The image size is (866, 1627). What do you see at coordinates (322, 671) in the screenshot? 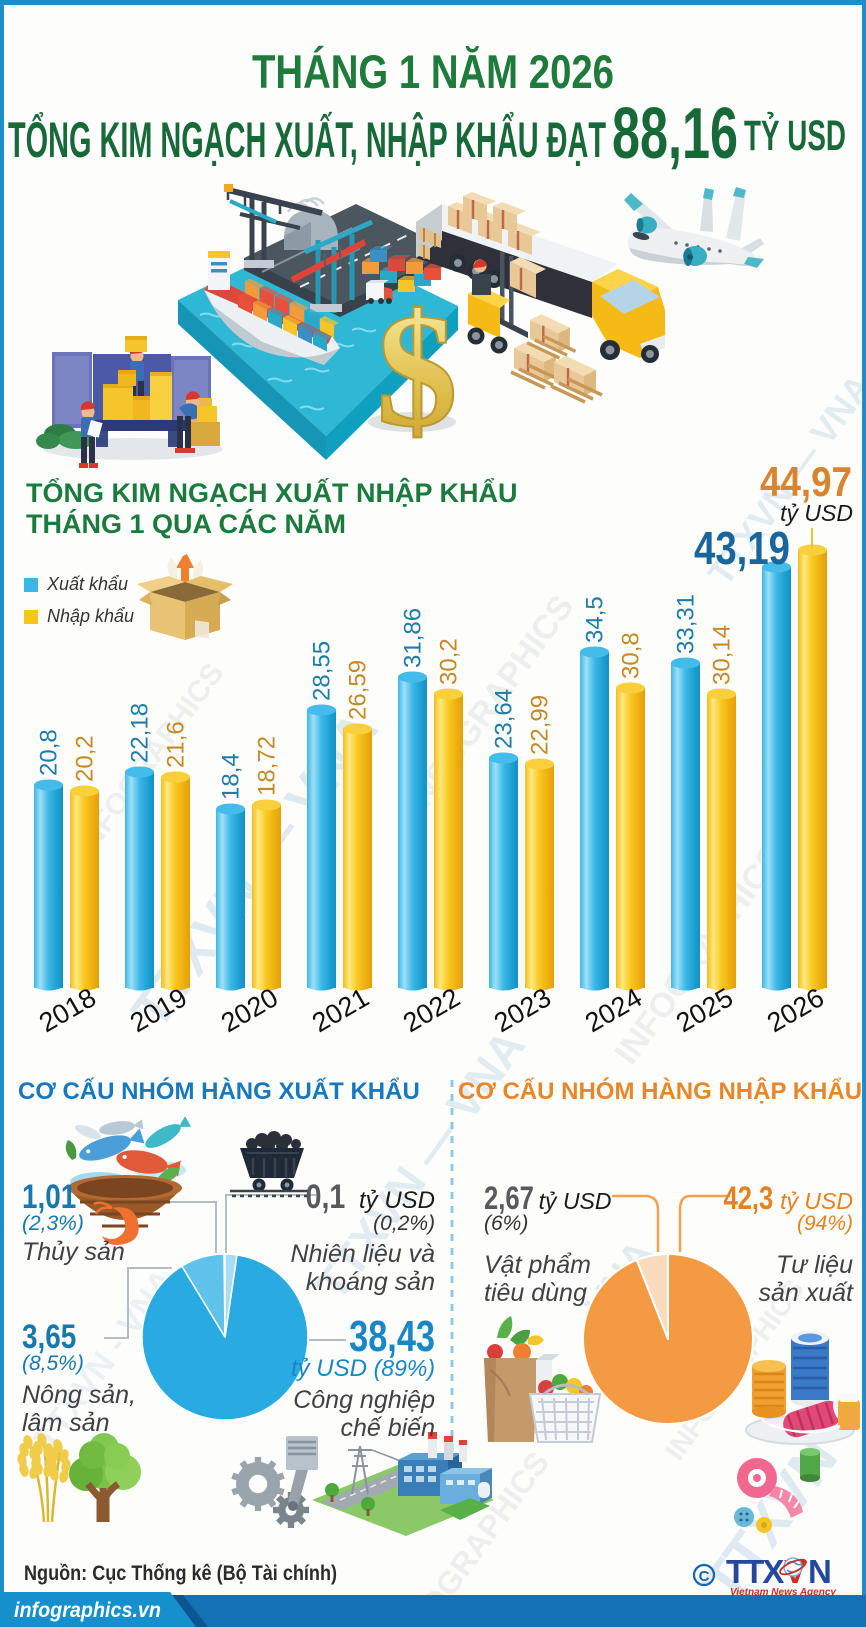
I see `svg-text: 28,55` at bounding box center [322, 671].